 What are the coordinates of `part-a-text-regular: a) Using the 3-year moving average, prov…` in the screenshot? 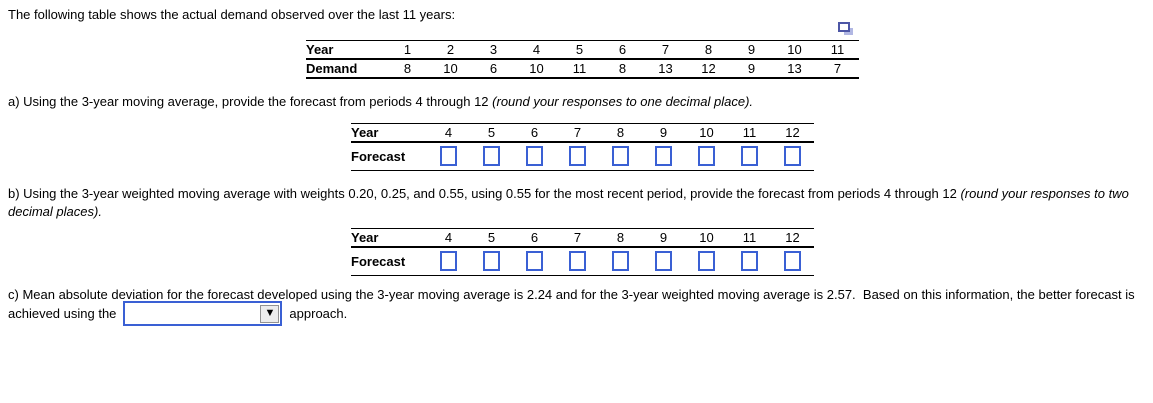 It's located at (250, 101).